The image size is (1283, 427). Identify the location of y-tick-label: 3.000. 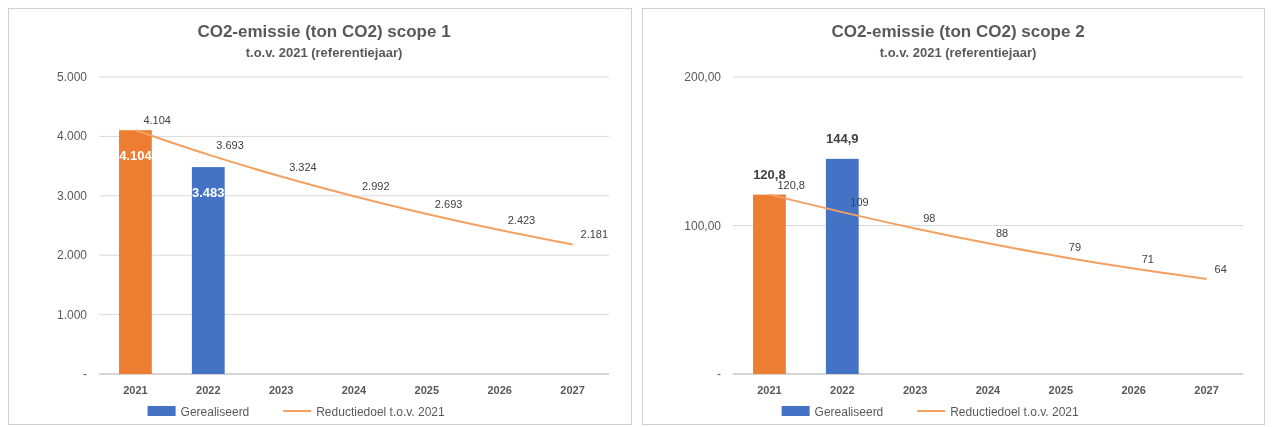
(72, 195).